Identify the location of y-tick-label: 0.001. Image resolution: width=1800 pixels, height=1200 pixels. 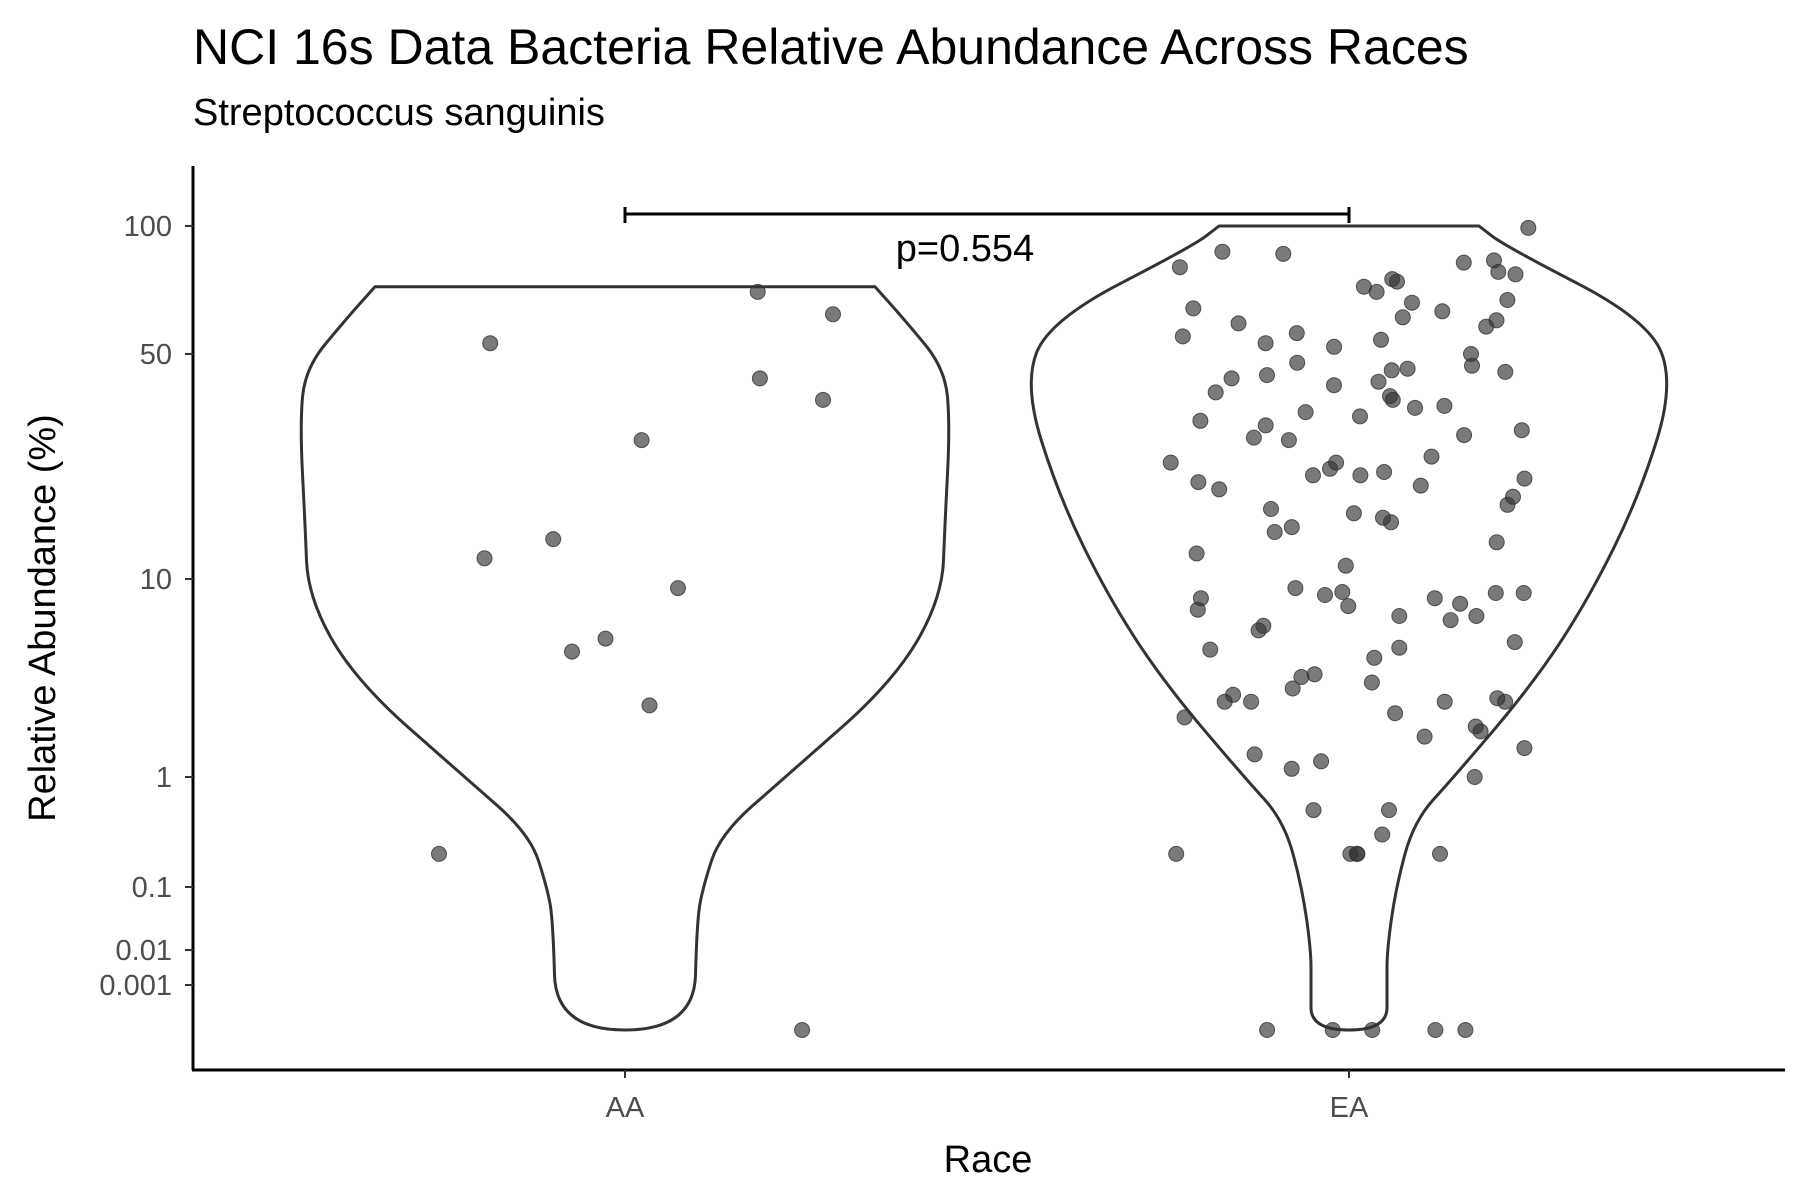
(135, 986).